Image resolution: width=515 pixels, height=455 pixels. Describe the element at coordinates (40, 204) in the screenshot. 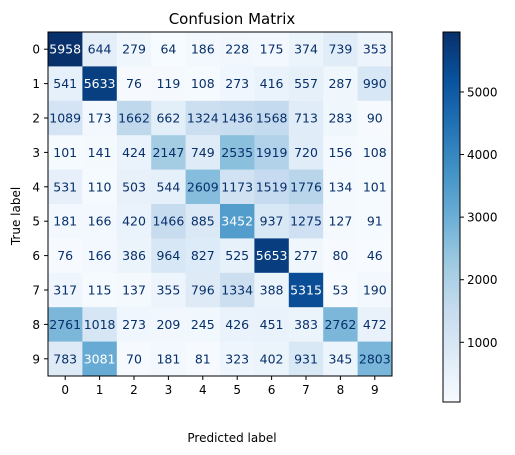

I see `y-axis-ticks: 0 1 2 3 4 5 6 7 8 9` at that location.